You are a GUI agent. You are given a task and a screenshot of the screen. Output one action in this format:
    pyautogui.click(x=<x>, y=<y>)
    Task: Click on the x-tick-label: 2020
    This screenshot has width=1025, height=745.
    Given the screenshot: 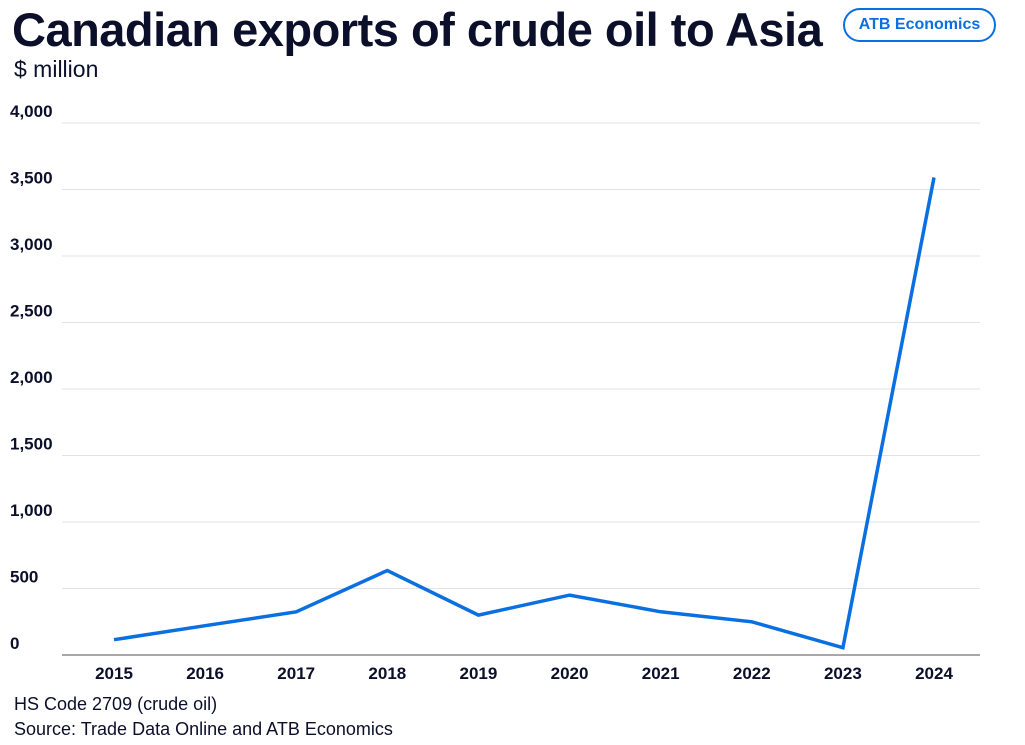 What is the action you would take?
    pyautogui.click(x=570, y=673)
    